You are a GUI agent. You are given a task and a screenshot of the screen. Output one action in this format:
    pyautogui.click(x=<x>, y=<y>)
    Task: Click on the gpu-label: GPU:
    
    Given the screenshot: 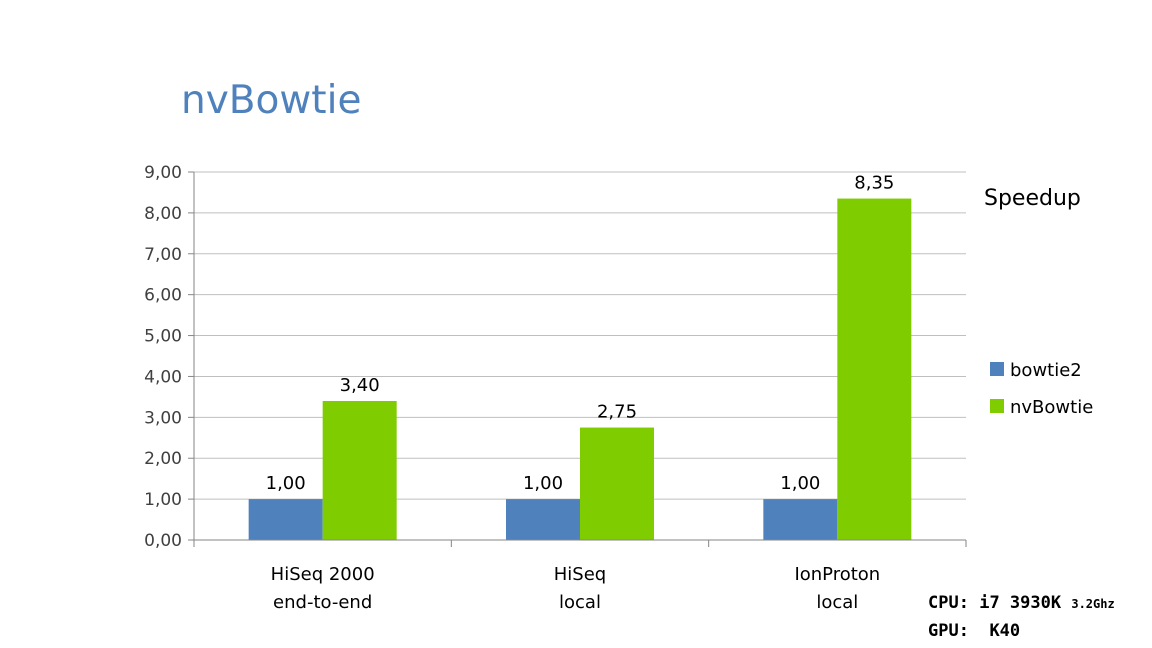 What is the action you would take?
    pyautogui.click(x=948, y=631)
    